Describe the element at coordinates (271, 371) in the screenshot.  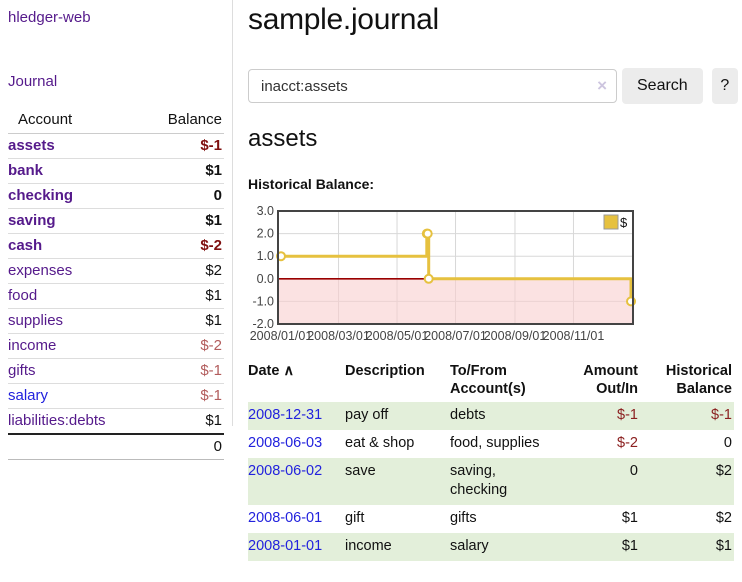
I see `register-header-date: Date ∧` at that location.